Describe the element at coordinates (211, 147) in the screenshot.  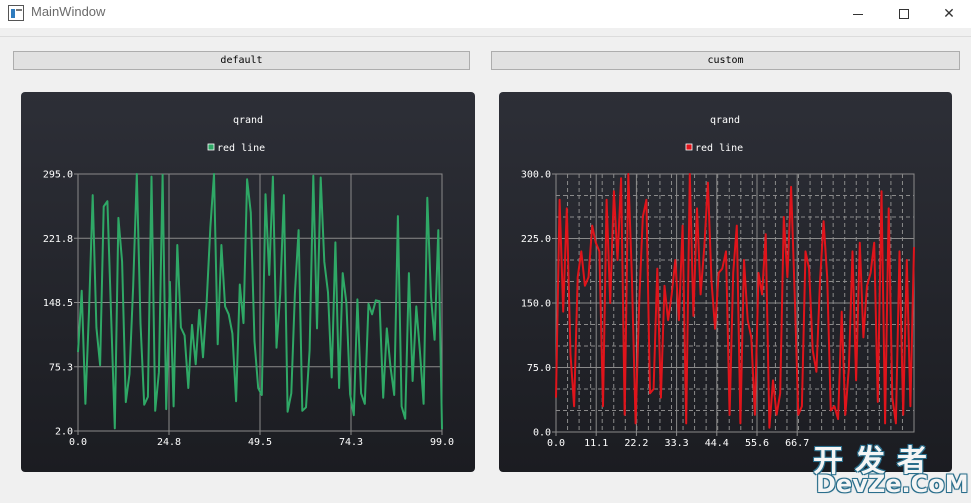
I see `chart0-legend-marker` at that location.